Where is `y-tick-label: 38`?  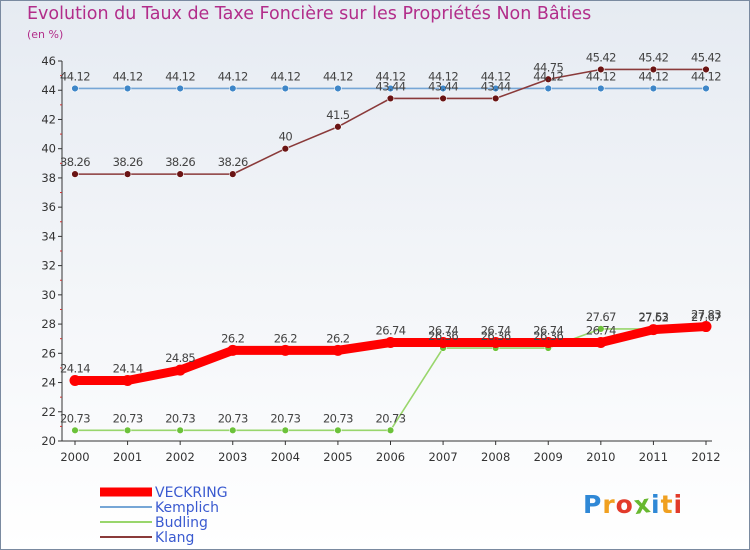 y-tick-label: 38 is located at coordinates (48, 178).